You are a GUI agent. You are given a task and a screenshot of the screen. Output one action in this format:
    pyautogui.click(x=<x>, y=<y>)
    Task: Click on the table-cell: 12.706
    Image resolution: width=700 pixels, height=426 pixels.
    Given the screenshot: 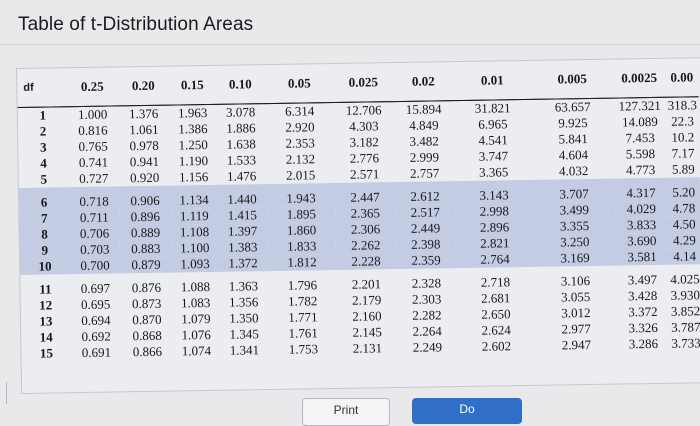 What is the action you would take?
    pyautogui.click(x=363, y=110)
    